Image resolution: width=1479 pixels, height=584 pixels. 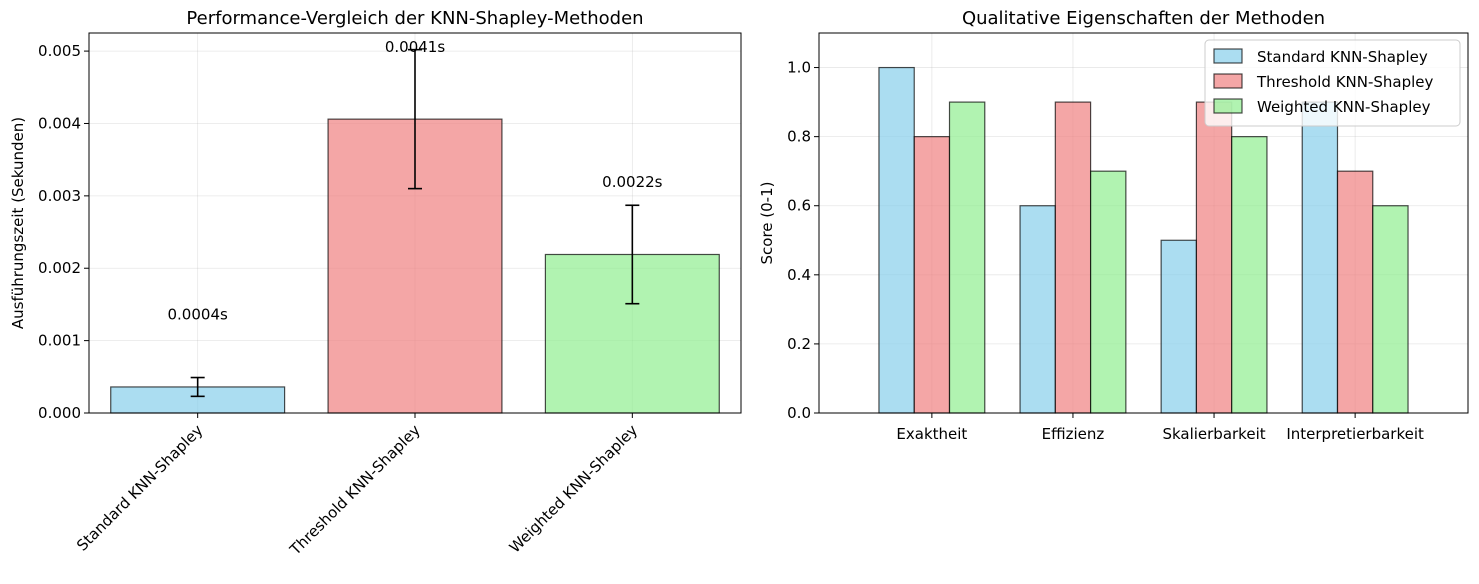 I want to click on x-tick-label: Exaktheit, so click(x=931, y=434).